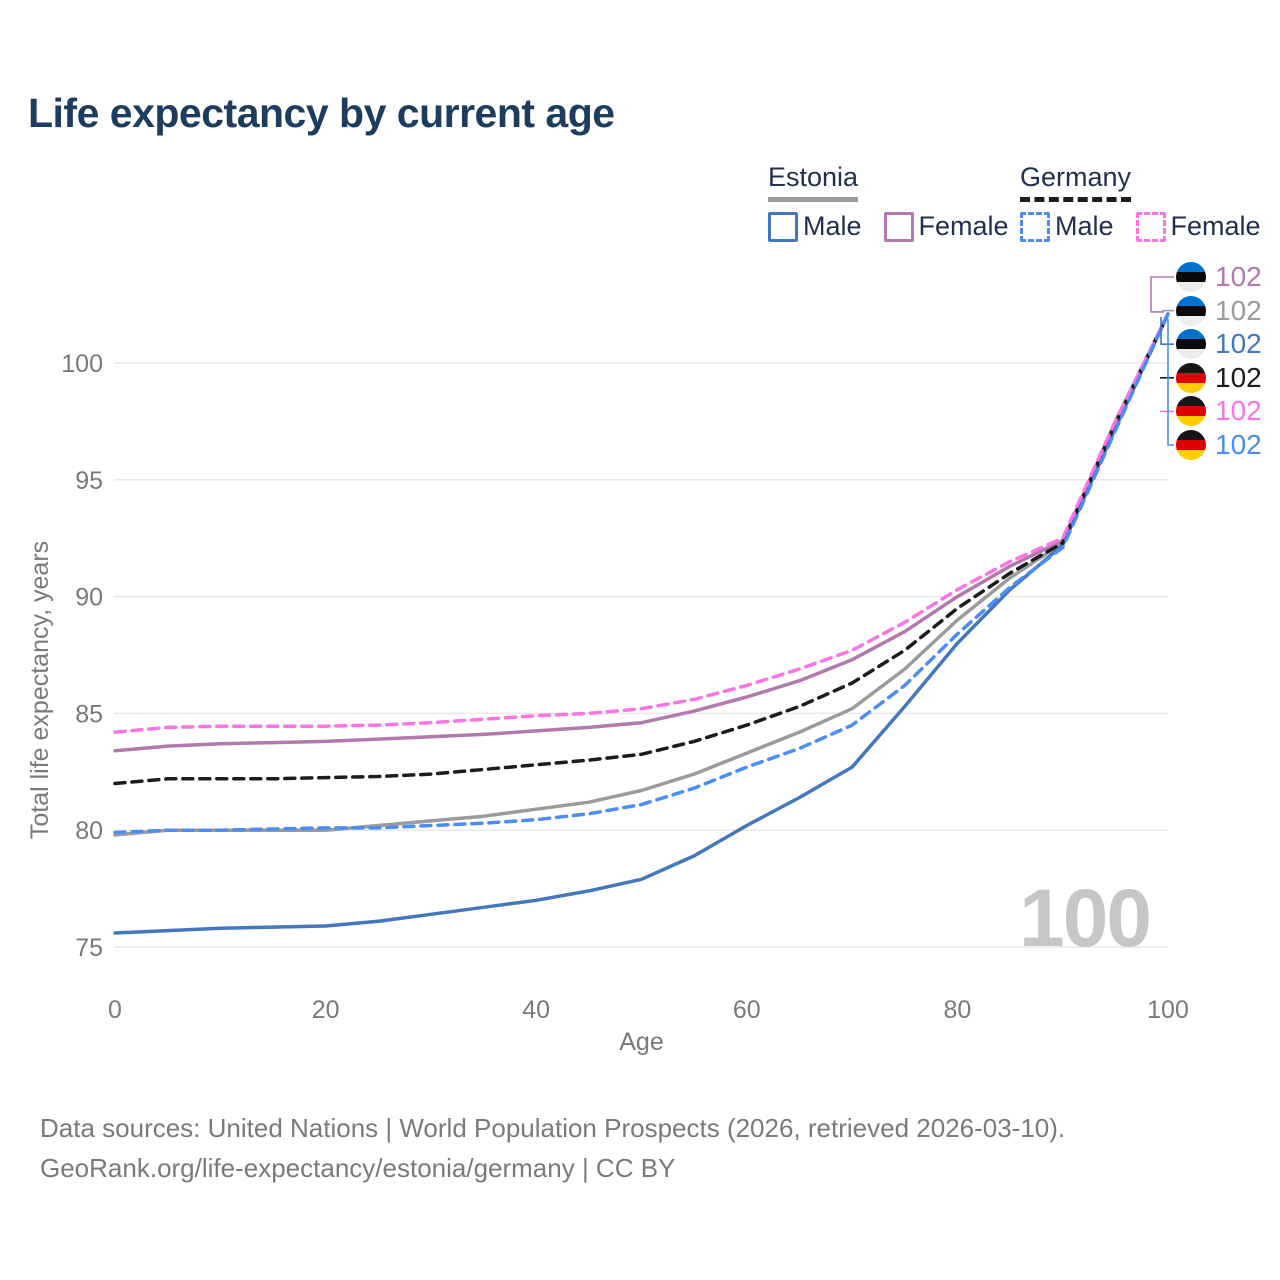 This screenshot has height=1280, width=1280. What do you see at coordinates (321, 113) in the screenshot?
I see `page-title: Life expectancy by current age` at bounding box center [321, 113].